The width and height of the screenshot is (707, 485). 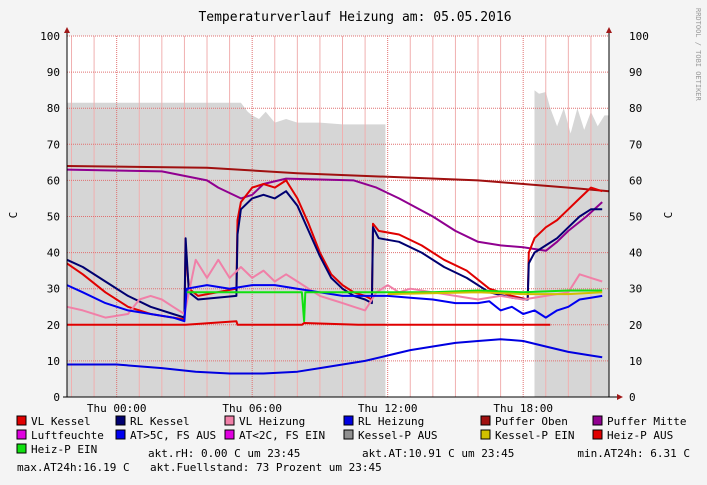 I want to click on y-tick-label-right: 60, so click(x=635, y=180).